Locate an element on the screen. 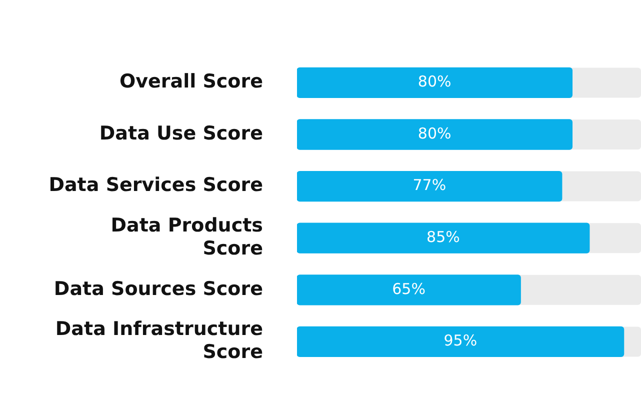 The height and width of the screenshot is (413, 641). y-tick-label: Overall Score is located at coordinates (191, 81).